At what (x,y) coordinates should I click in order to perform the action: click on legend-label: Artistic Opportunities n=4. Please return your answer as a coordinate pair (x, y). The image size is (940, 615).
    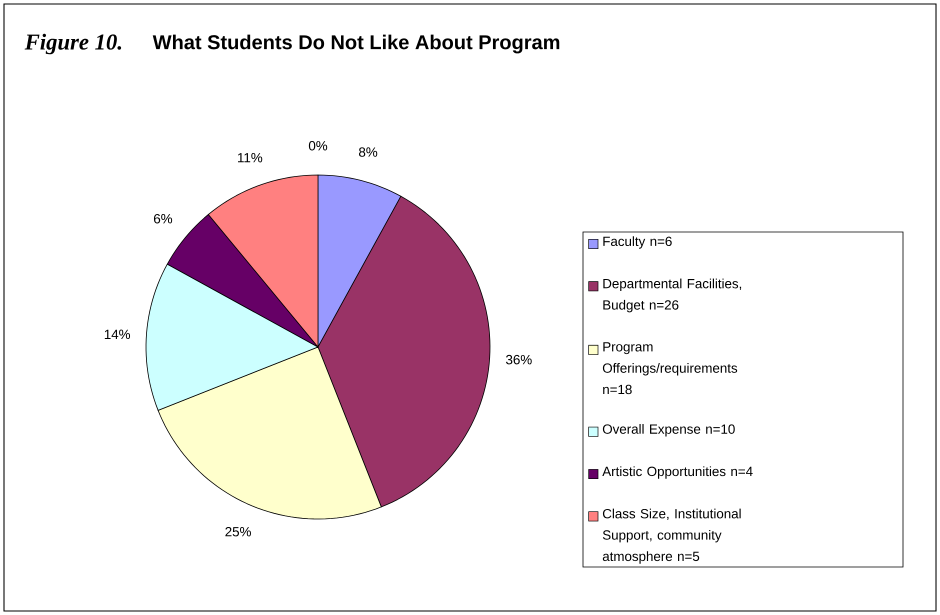
    Looking at the image, I should click on (677, 472).